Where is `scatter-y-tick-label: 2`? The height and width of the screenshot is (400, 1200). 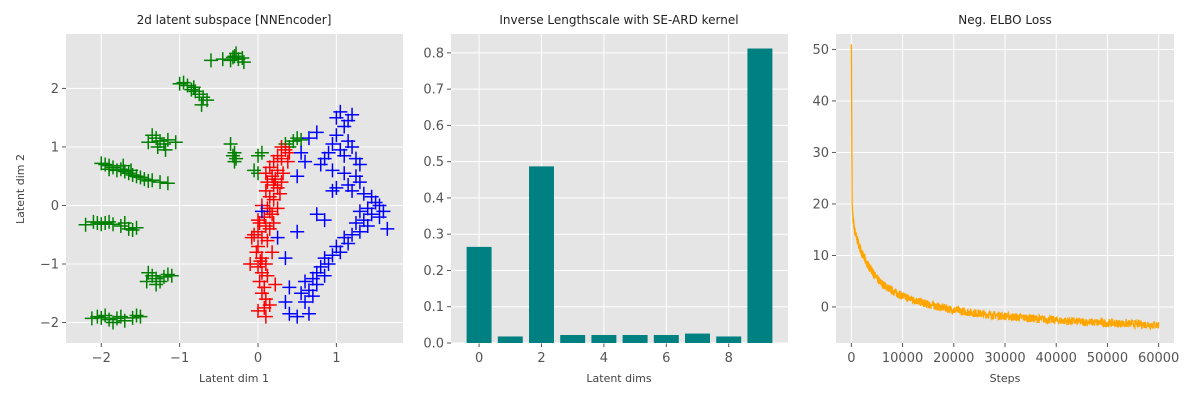
scatter-y-tick-label: 2 is located at coordinates (55, 89).